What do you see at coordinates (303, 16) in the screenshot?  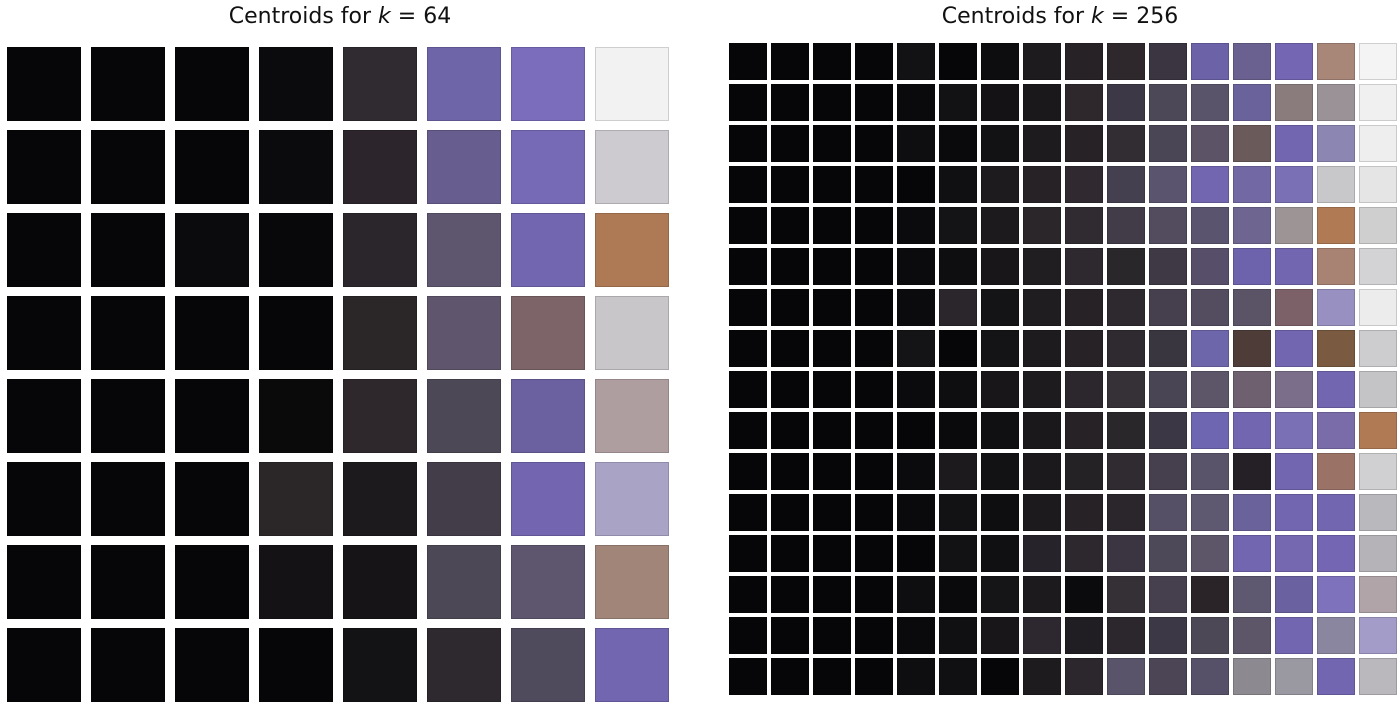 I see `title-prefix: Centroids for` at bounding box center [303, 16].